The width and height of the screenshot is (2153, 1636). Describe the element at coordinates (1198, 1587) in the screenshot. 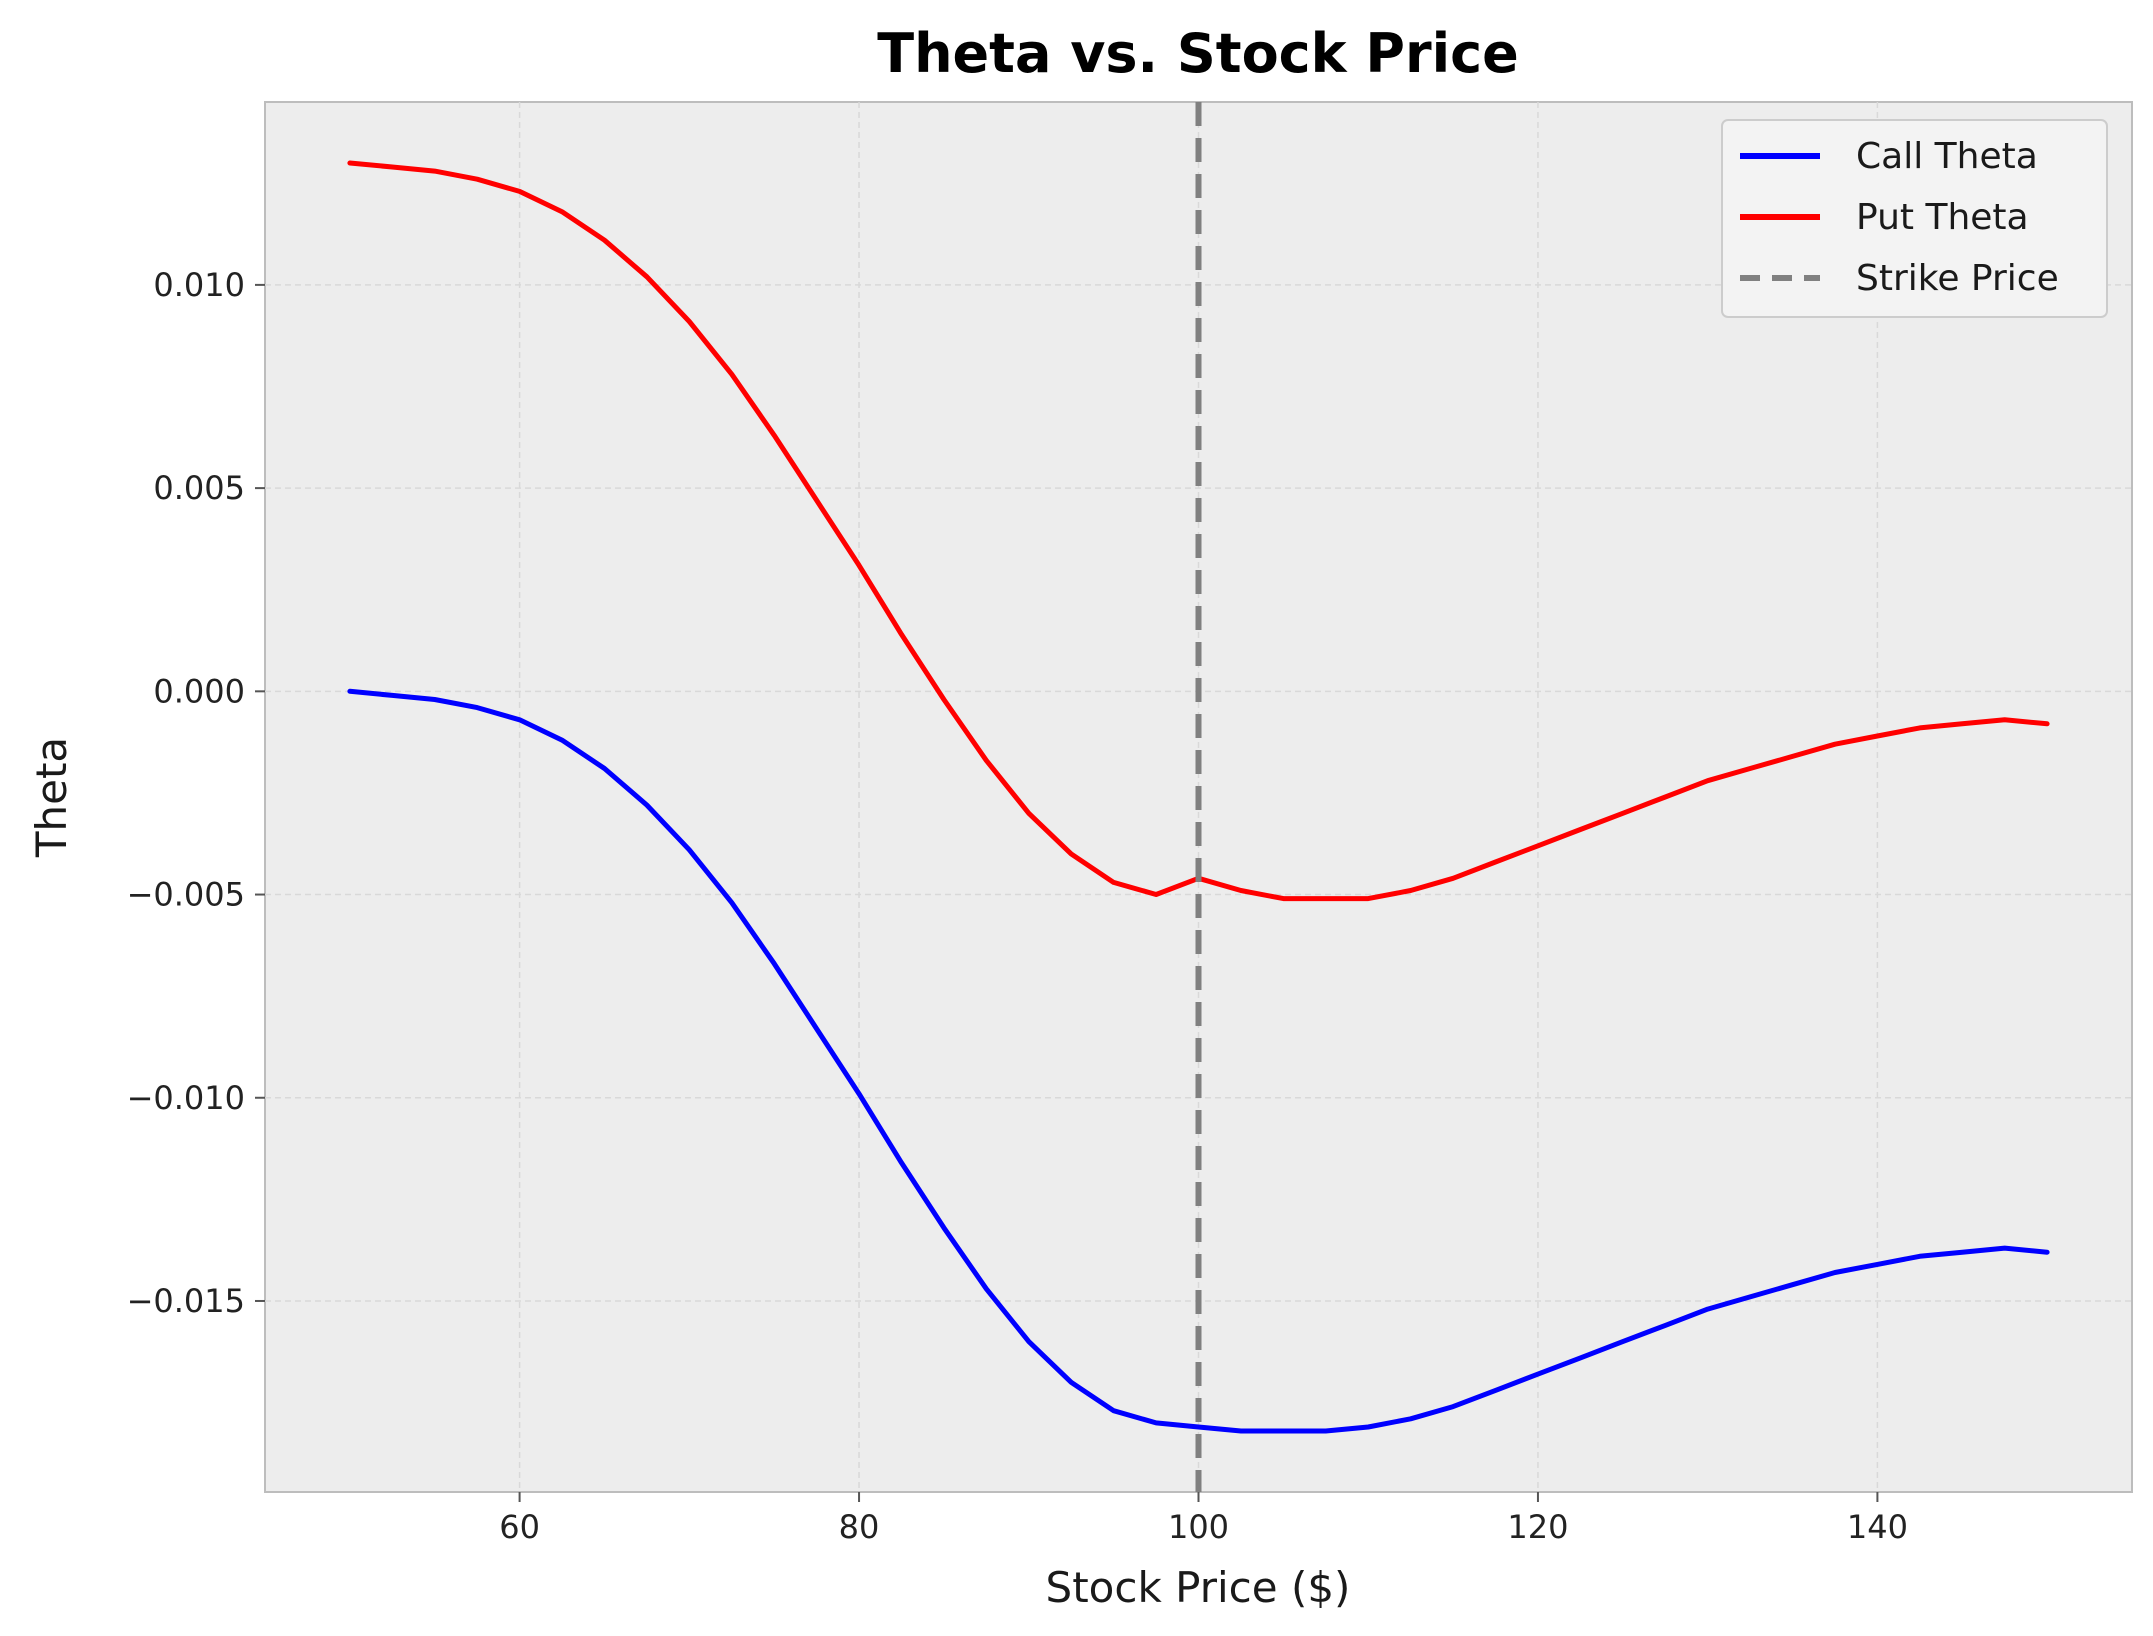

I see `x-axis-label: Stock Price ($)` at that location.